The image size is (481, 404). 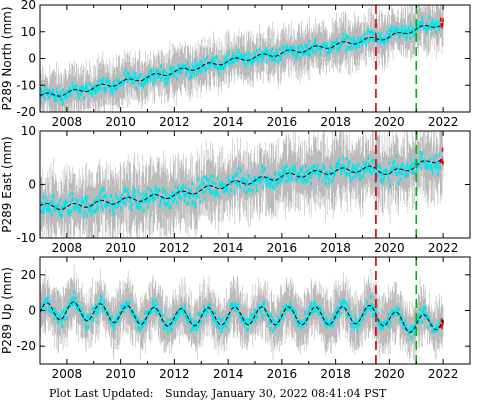 What do you see at coordinates (443, 248) in the screenshot?
I see `east-x-tick-label: 2022` at bounding box center [443, 248].